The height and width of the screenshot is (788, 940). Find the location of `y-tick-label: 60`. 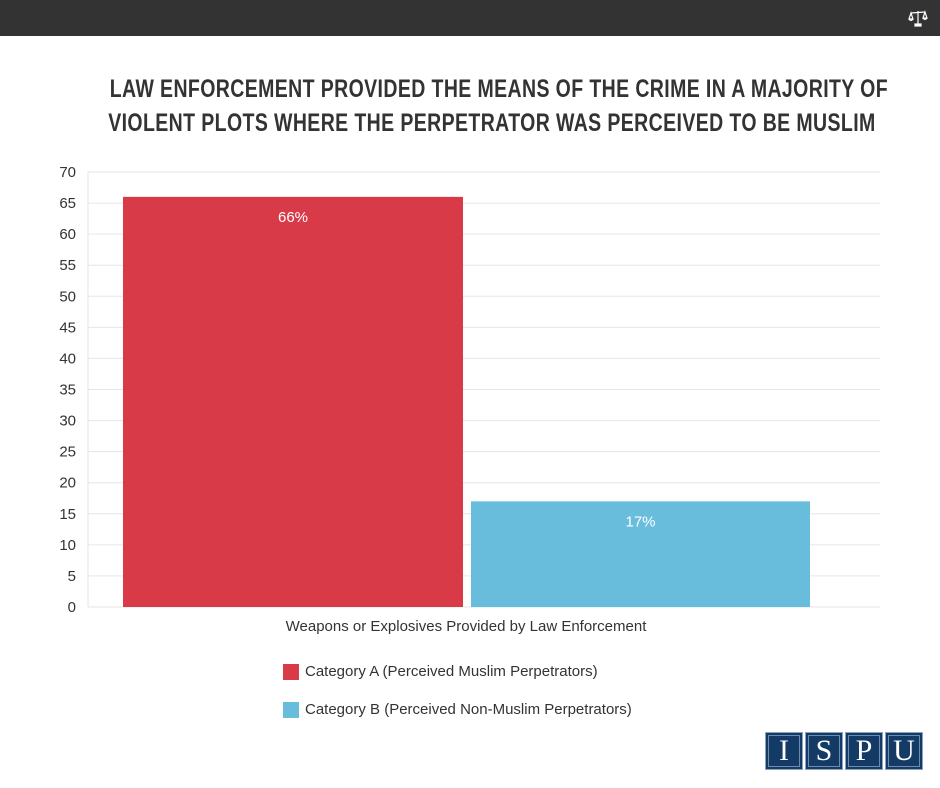

y-tick-label: 60 is located at coordinates (67, 234).